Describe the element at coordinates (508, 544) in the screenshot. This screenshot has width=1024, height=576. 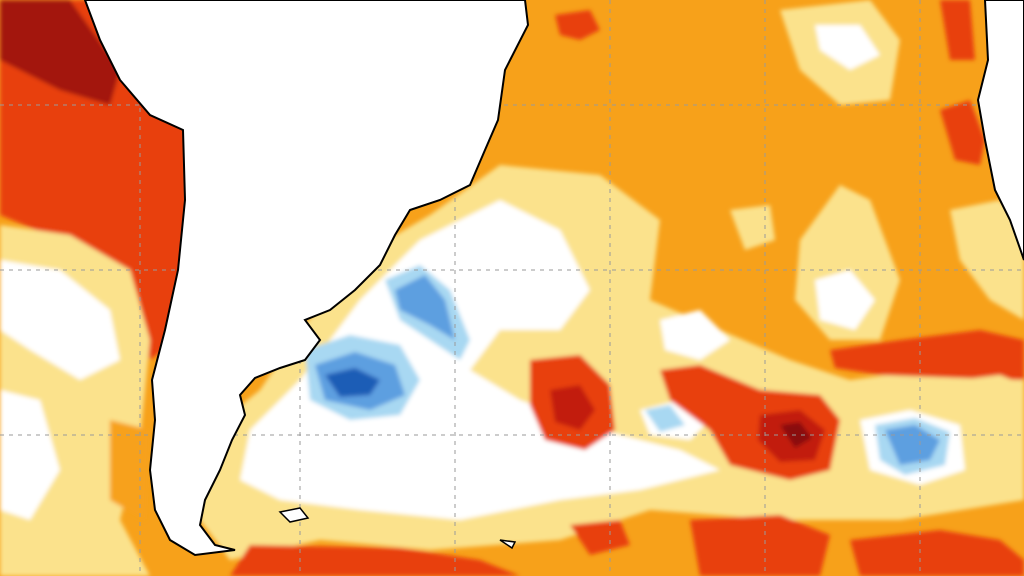
I see `island` at that location.